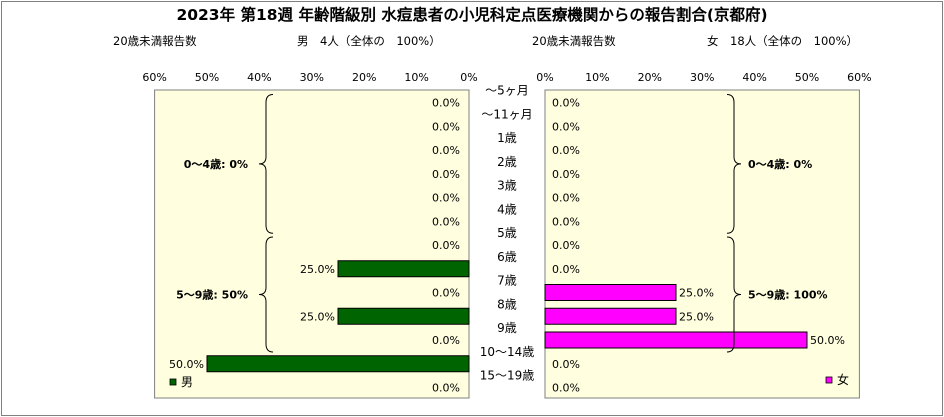  I want to click on tick-label-male: 40%, so click(259, 77).